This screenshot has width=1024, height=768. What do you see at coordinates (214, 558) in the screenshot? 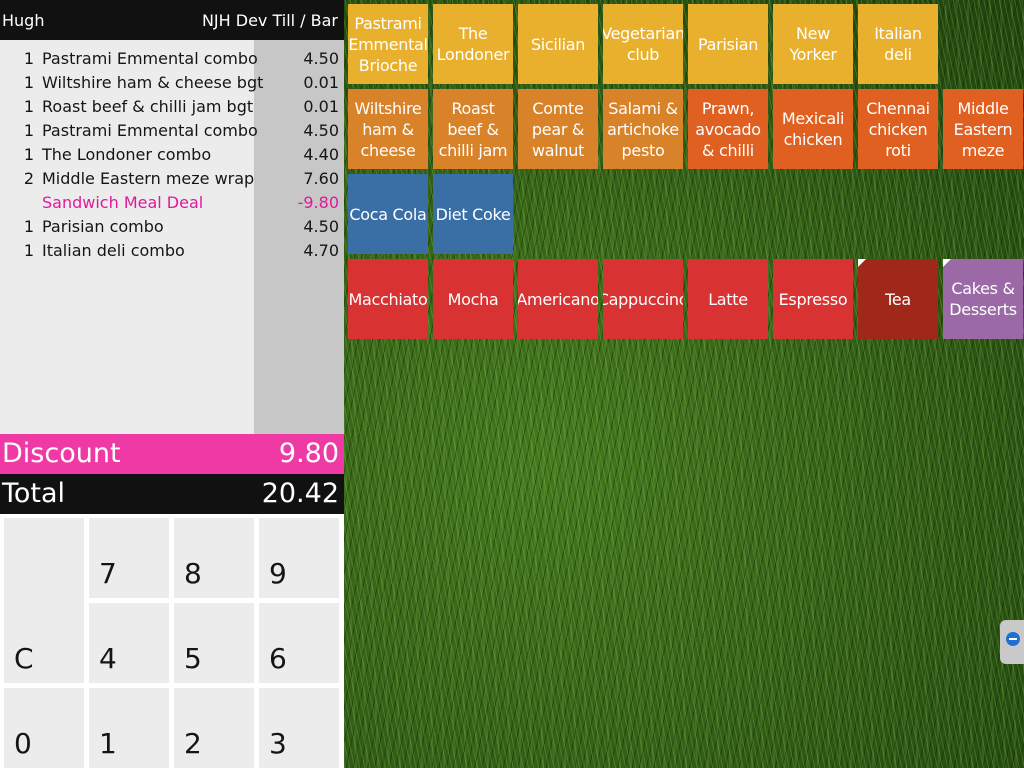
I see `key-8: 8` at bounding box center [214, 558].